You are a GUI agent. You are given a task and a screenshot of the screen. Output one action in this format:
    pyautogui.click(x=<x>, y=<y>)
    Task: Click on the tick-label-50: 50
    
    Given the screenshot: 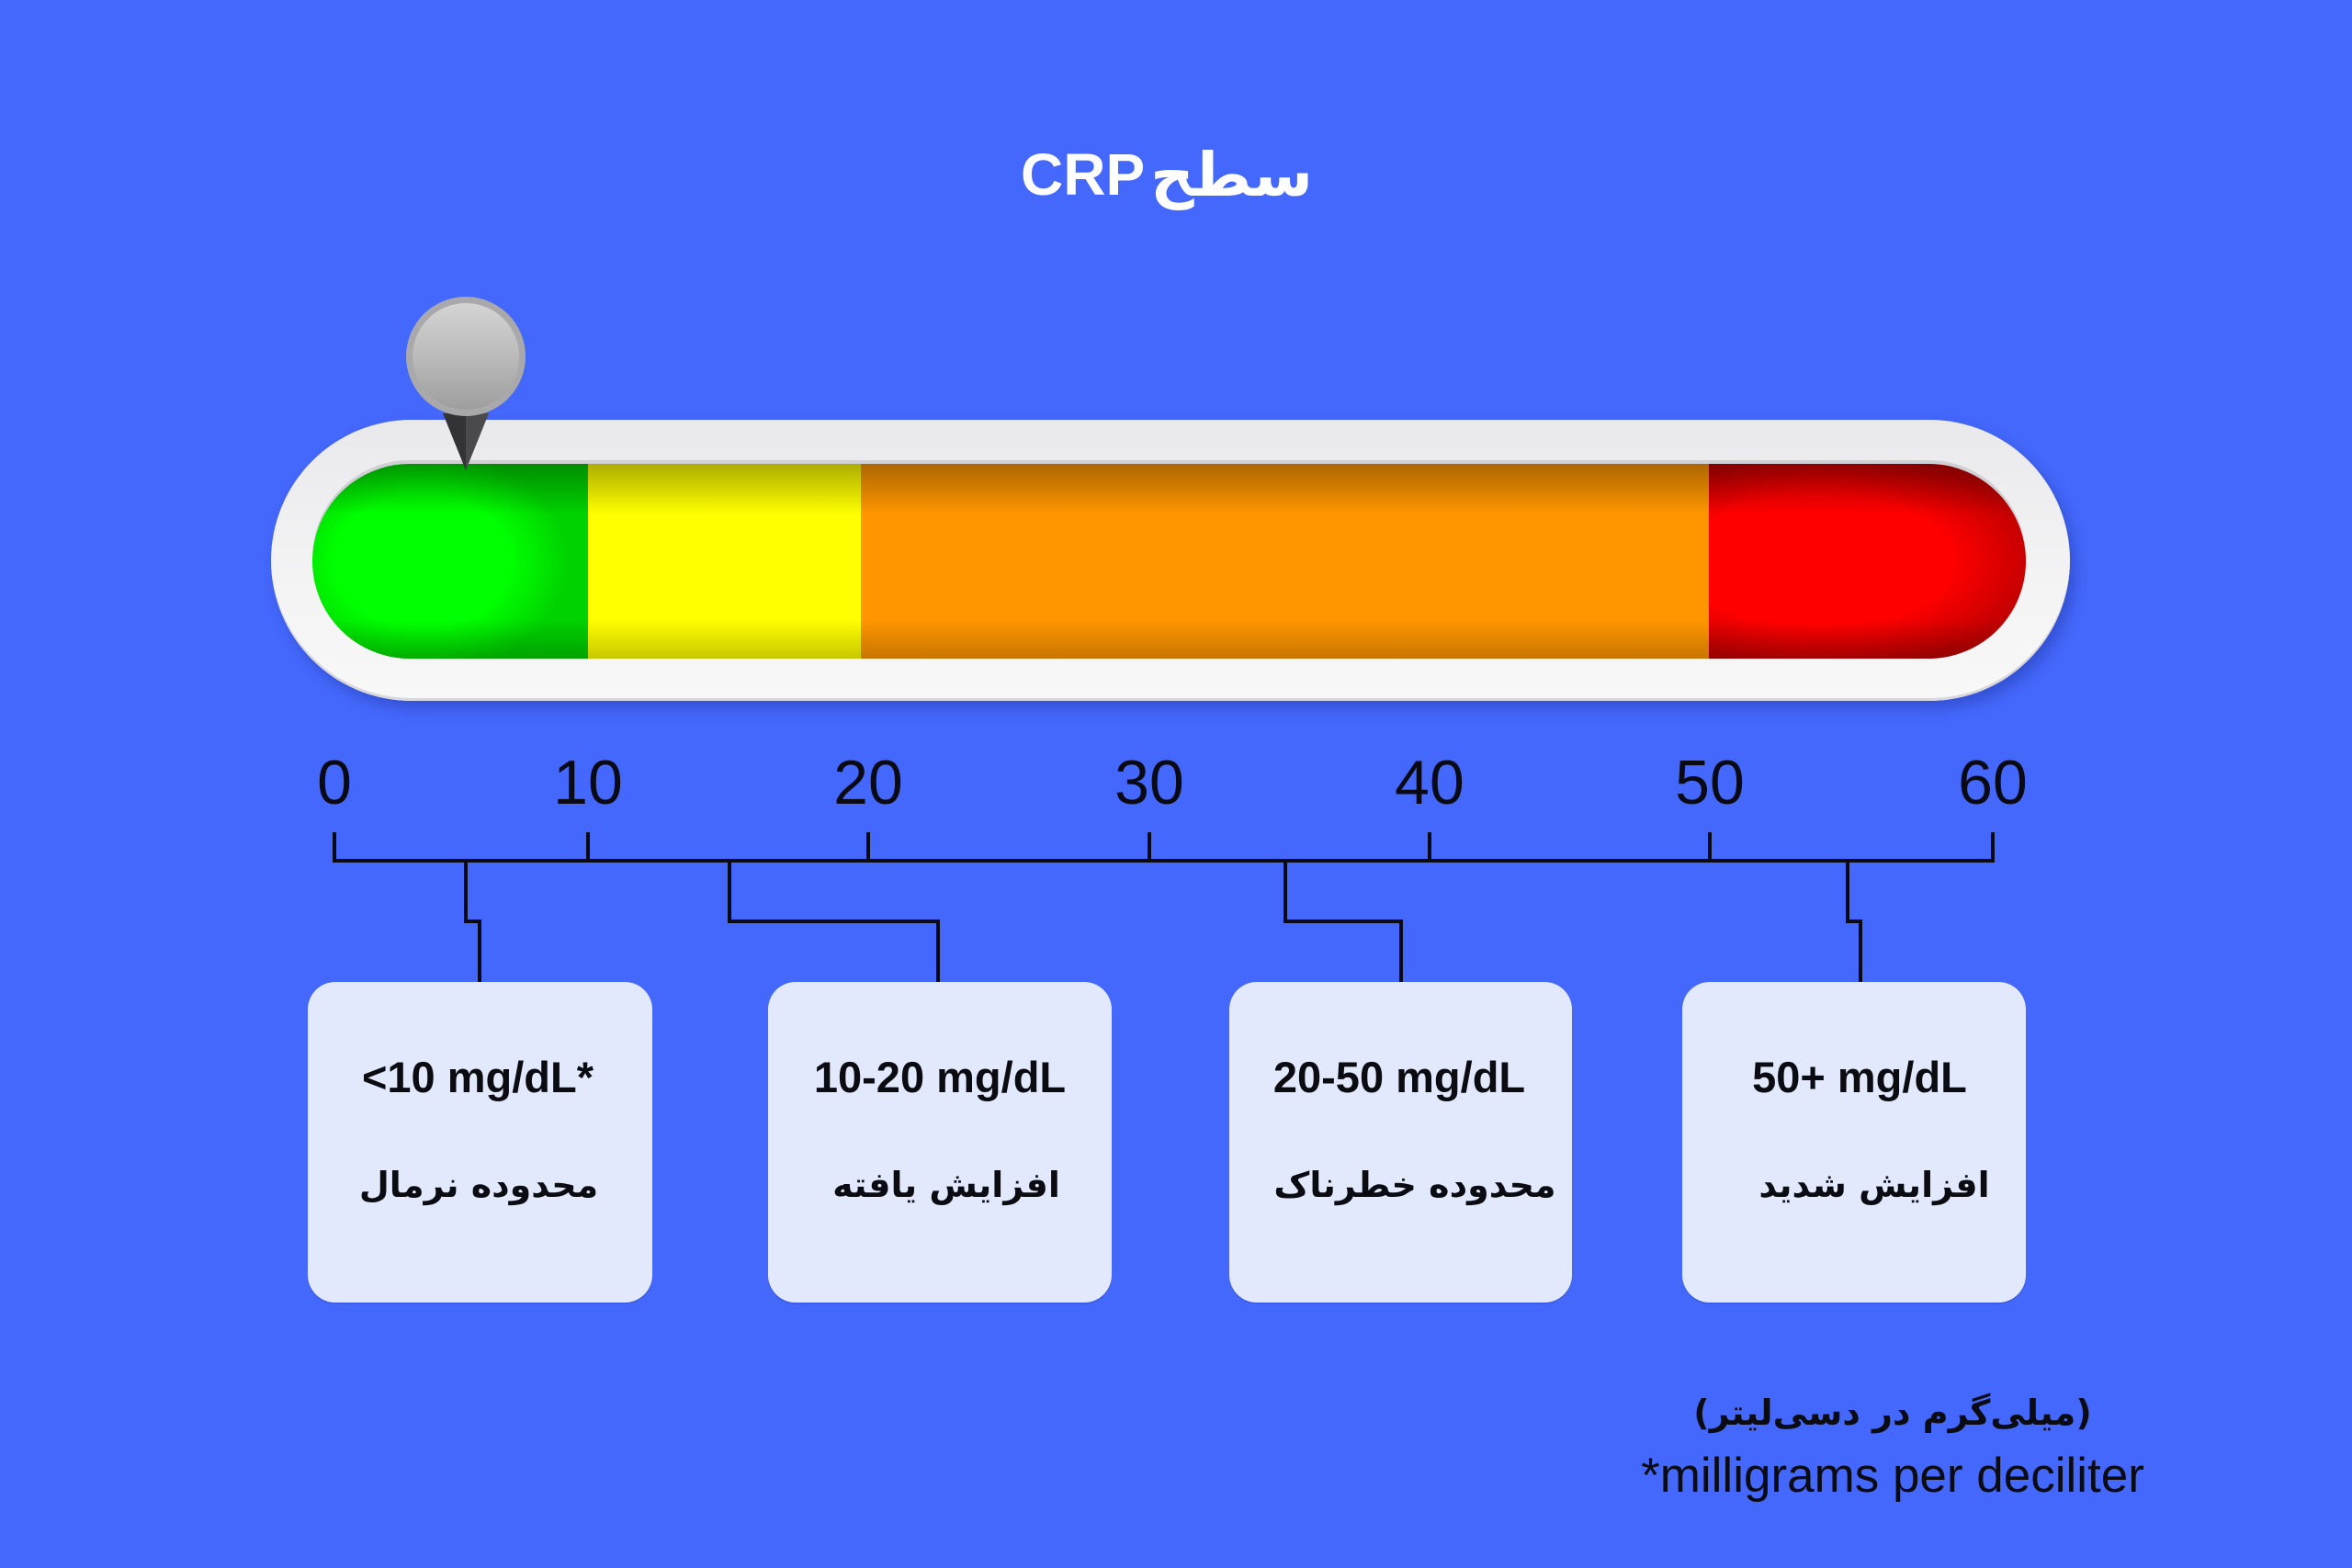 What is the action you would take?
    pyautogui.click(x=1710, y=783)
    